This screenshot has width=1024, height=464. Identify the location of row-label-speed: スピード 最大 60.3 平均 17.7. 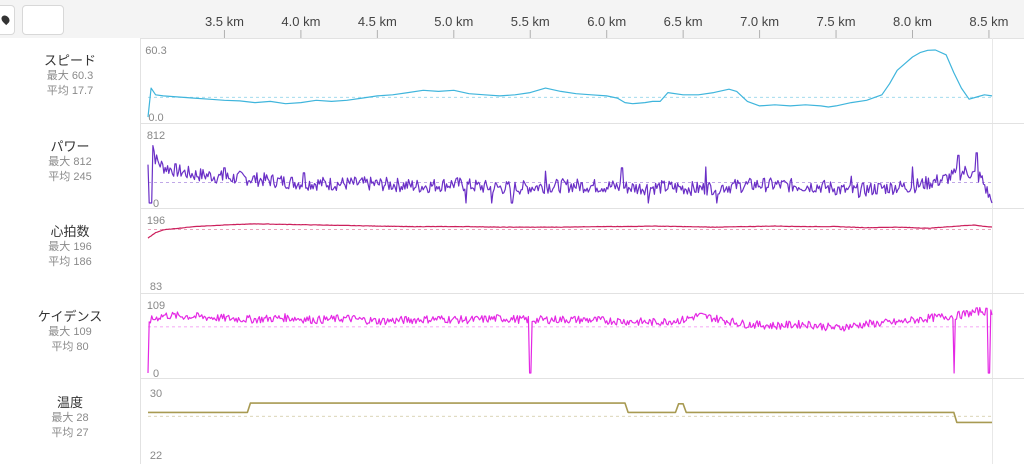
(70, 76).